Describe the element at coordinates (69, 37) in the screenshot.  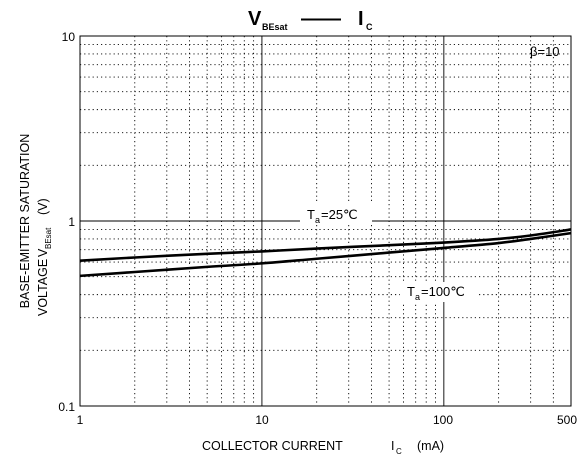
I see `y-tick-label-10: 10` at that location.